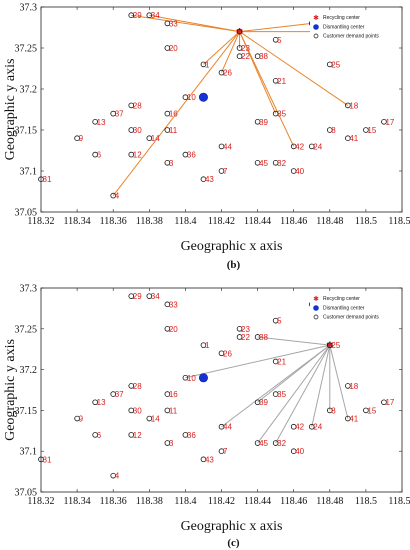  What do you see at coordinates (353, 419) in the screenshot?
I see `demand-point-label: 41` at bounding box center [353, 419].